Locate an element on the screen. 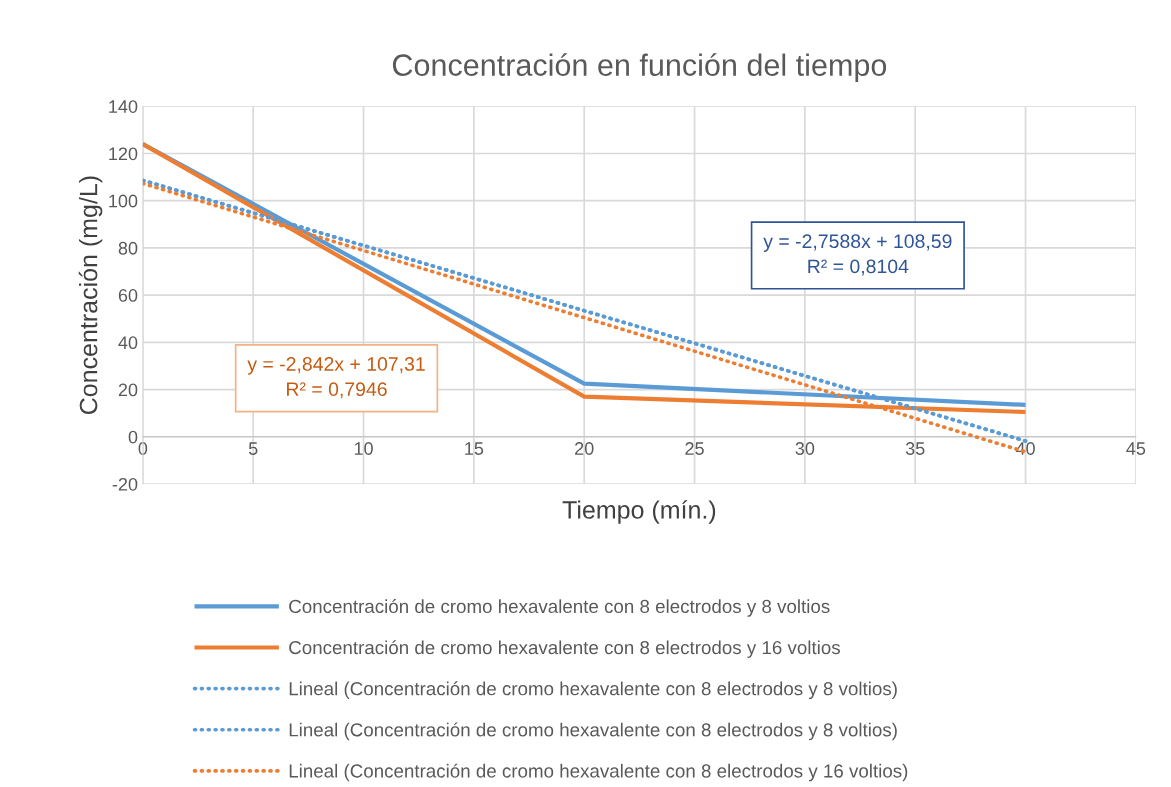  x-tick-label: 35 is located at coordinates (915, 448).